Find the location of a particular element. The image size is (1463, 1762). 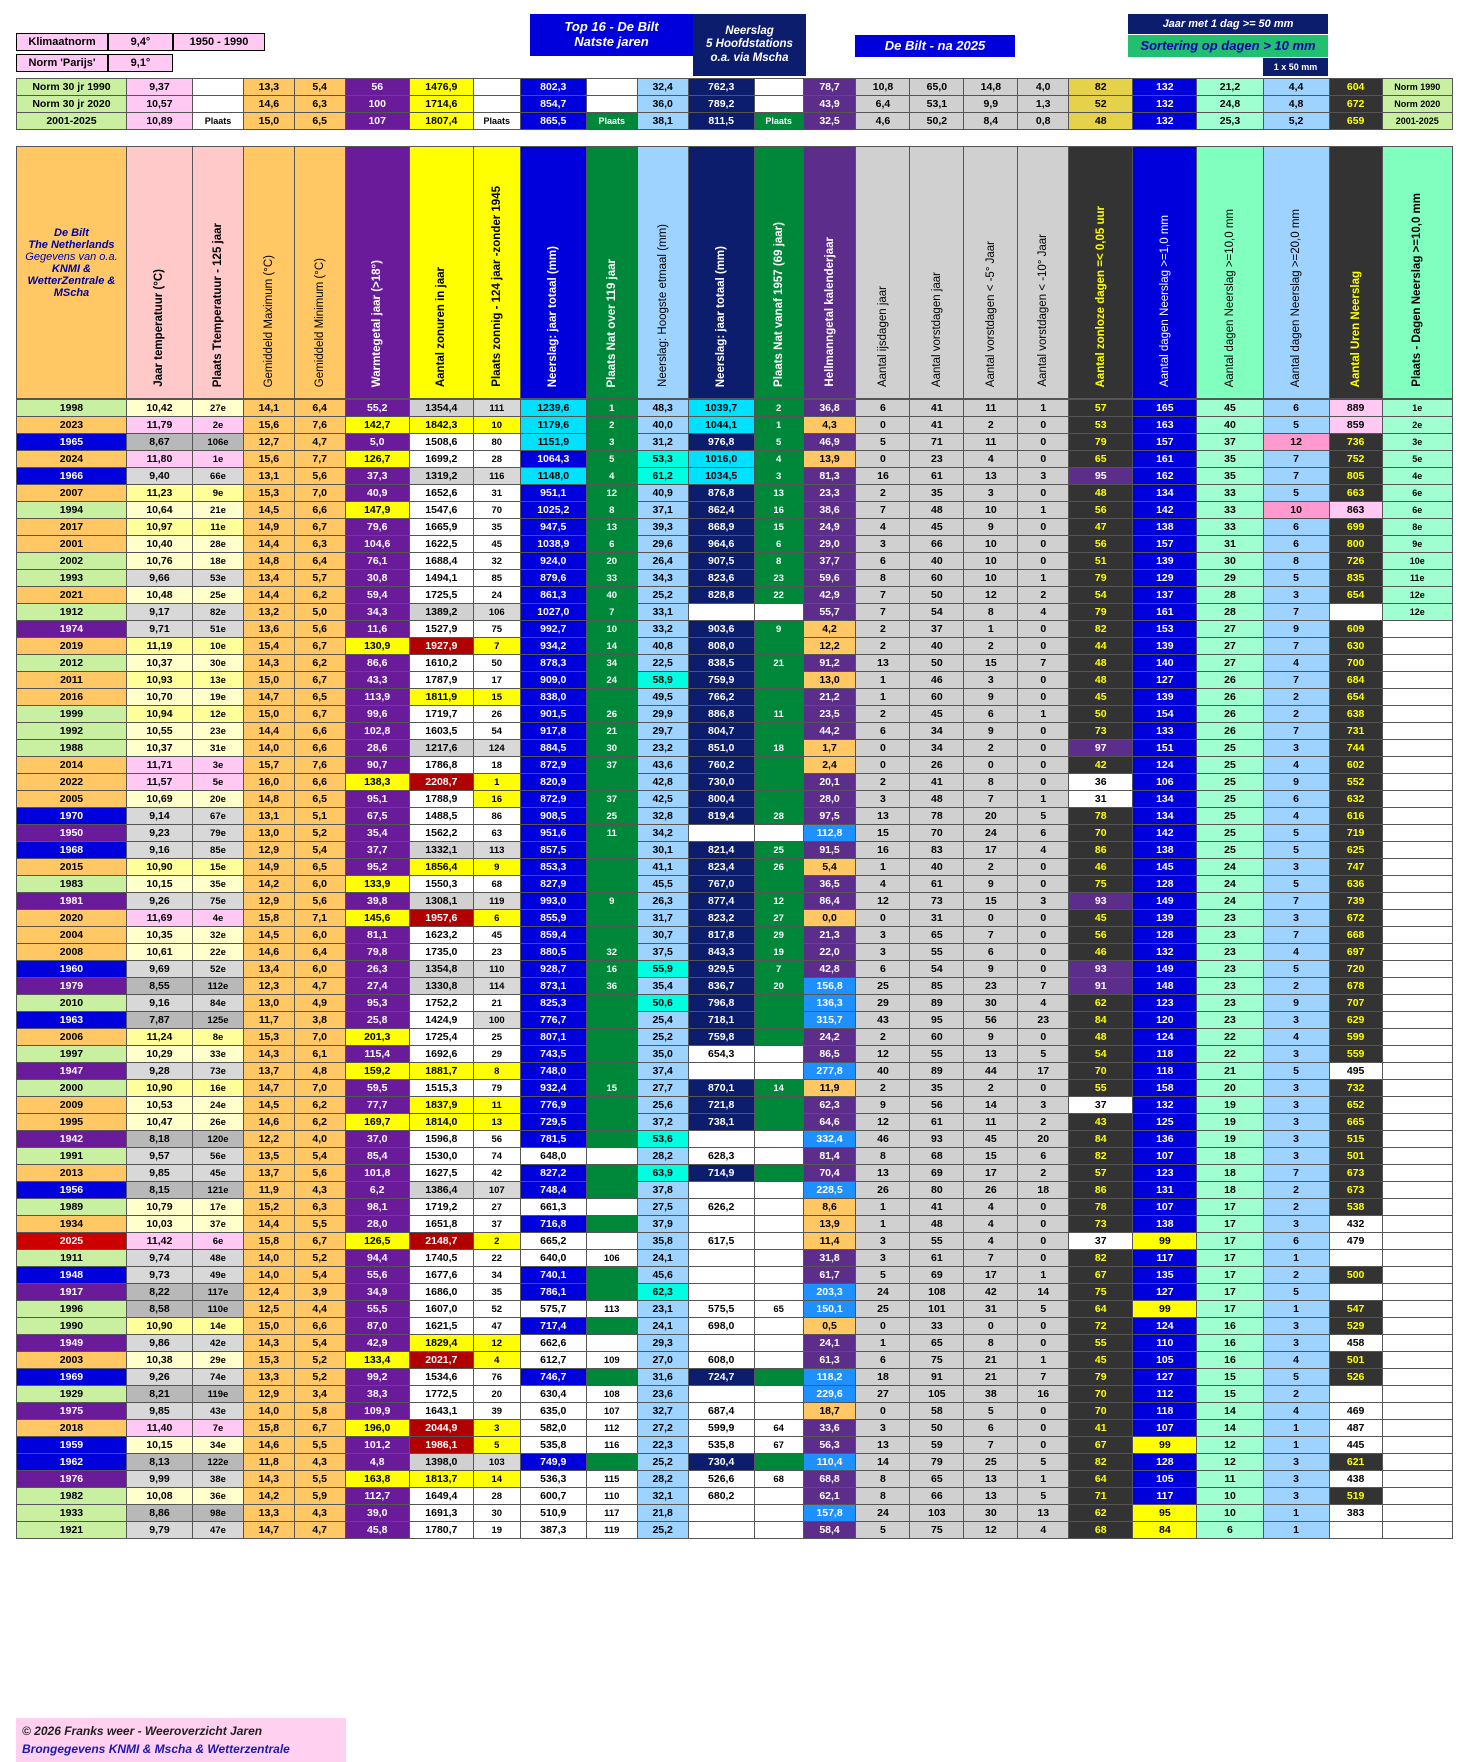

table-cell: 65 is located at coordinates (778, 1309).